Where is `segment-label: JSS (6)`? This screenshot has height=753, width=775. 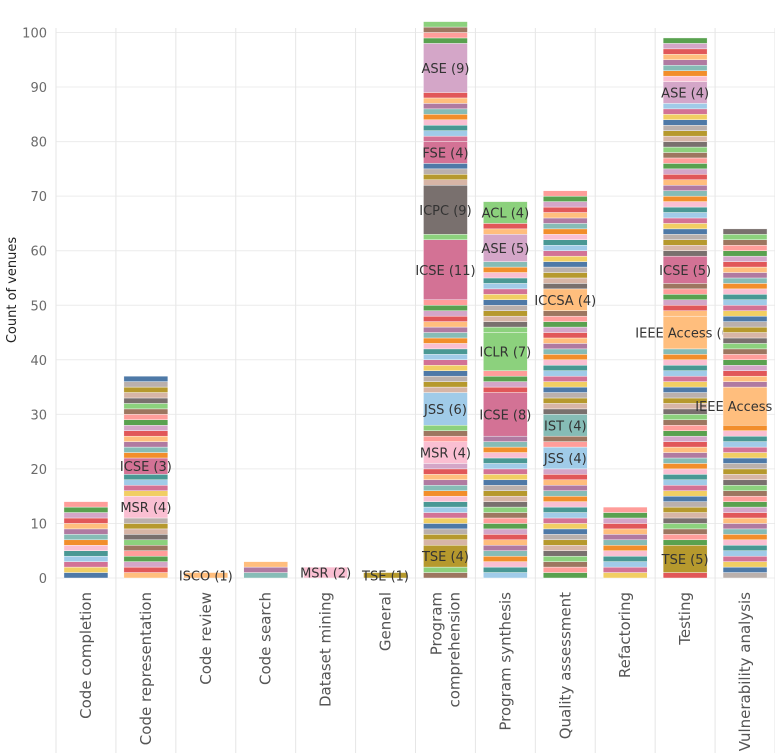
segment-label: JSS (6) is located at coordinates (445, 410).